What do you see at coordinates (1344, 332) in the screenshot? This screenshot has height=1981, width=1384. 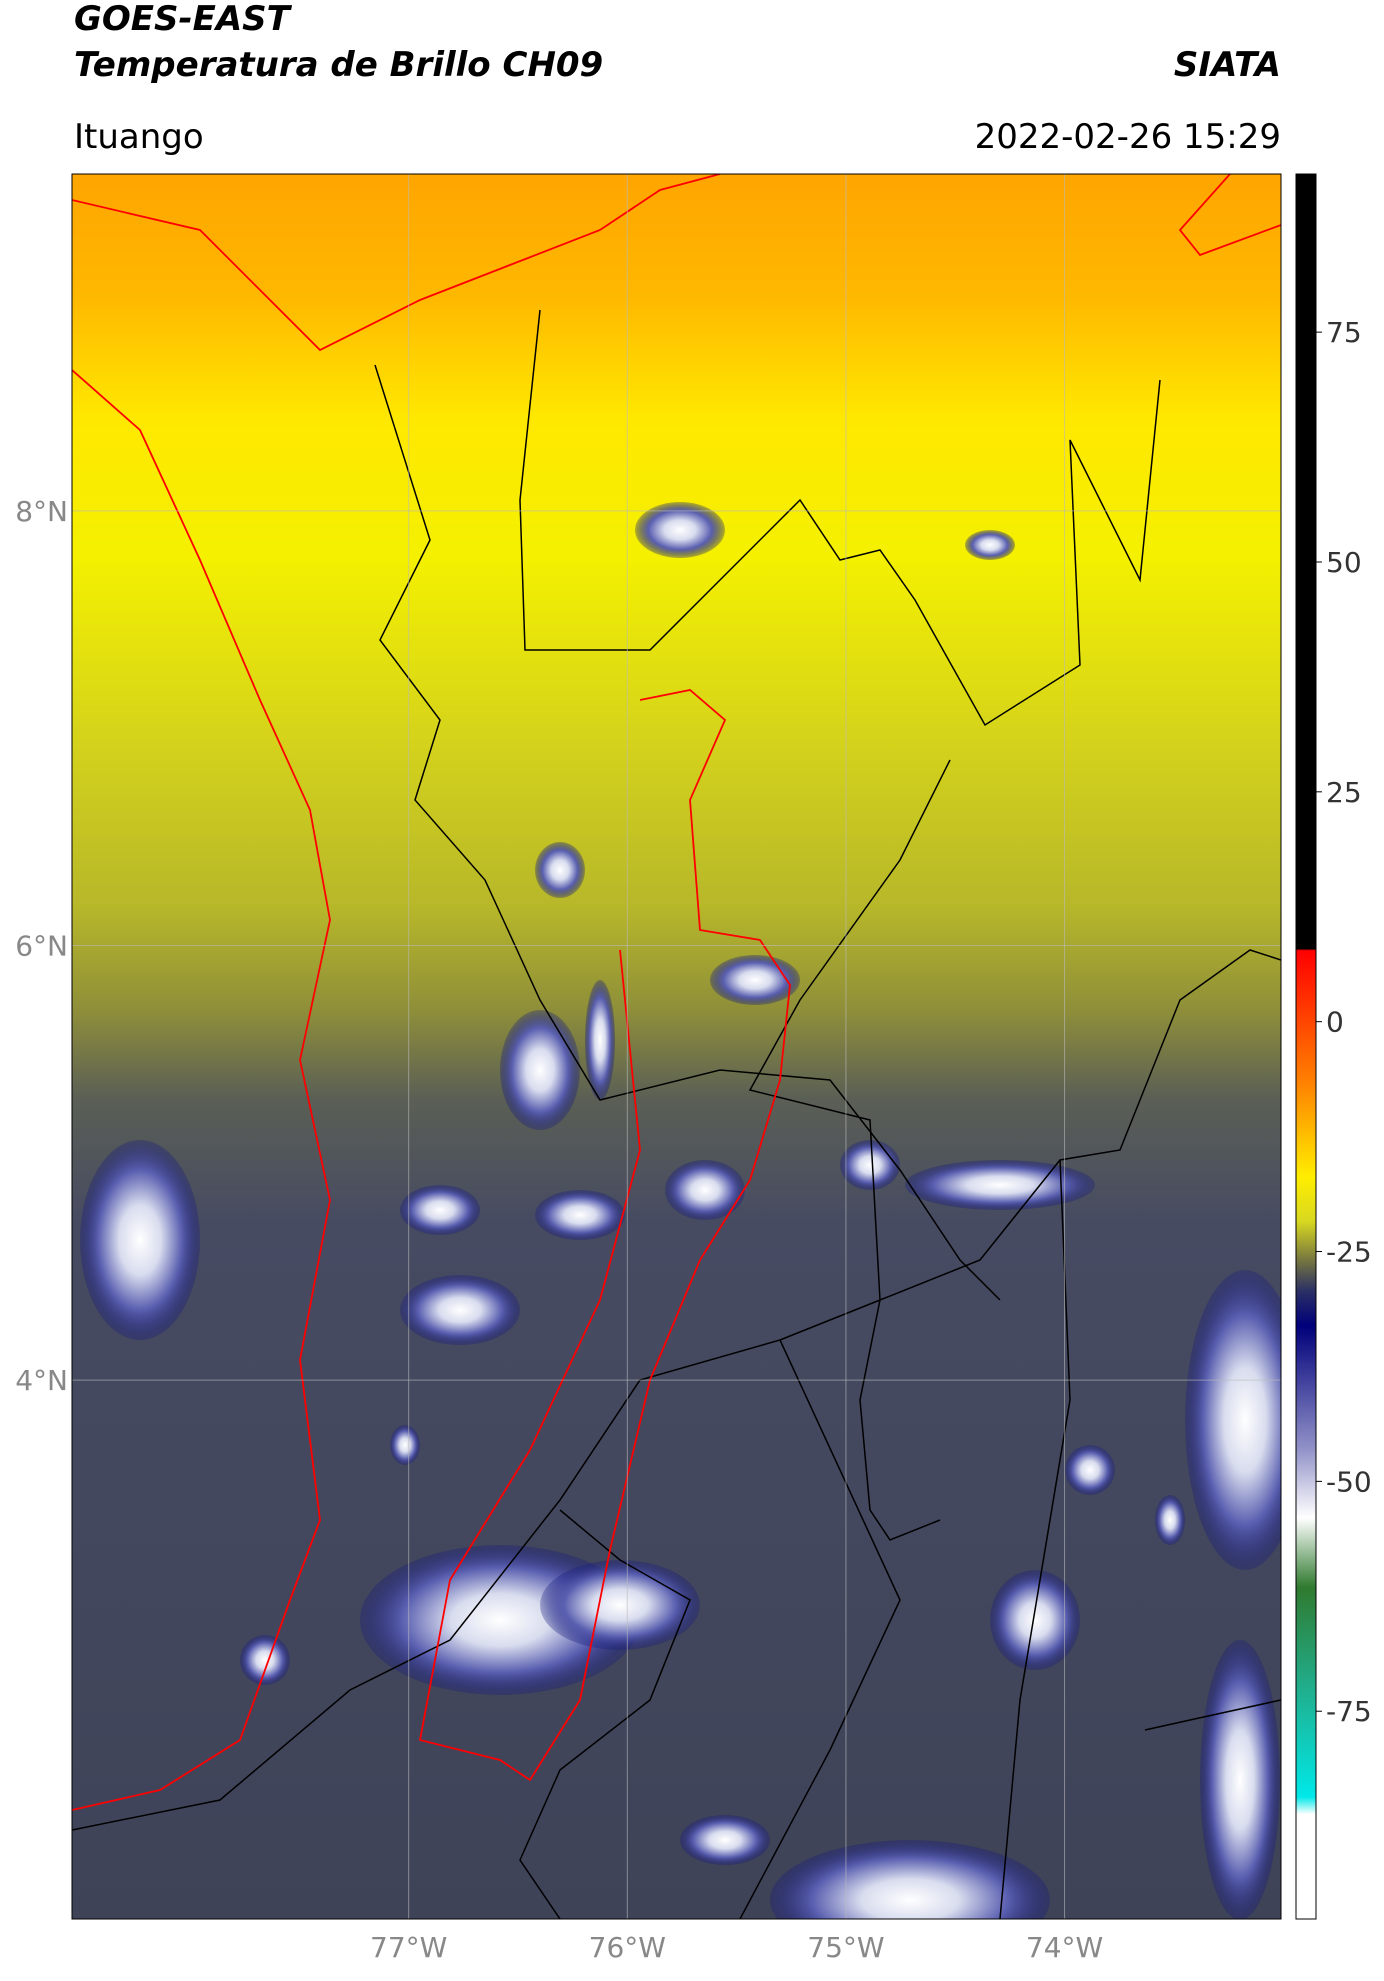 I see `colorbar-tick-label: 75` at bounding box center [1344, 332].